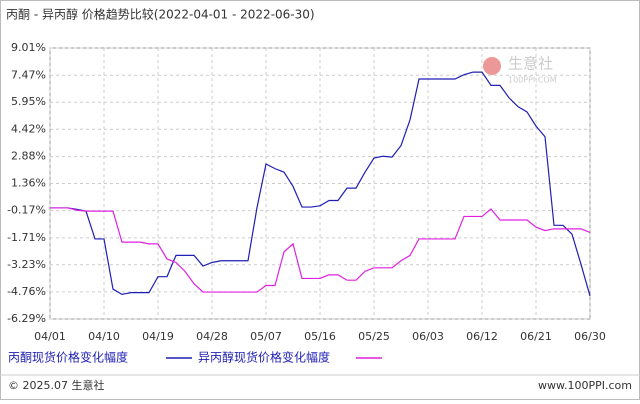 The image size is (640, 404). Describe the element at coordinates (320, 336) in the screenshot. I see `x-tick-label: 05/16` at that location.